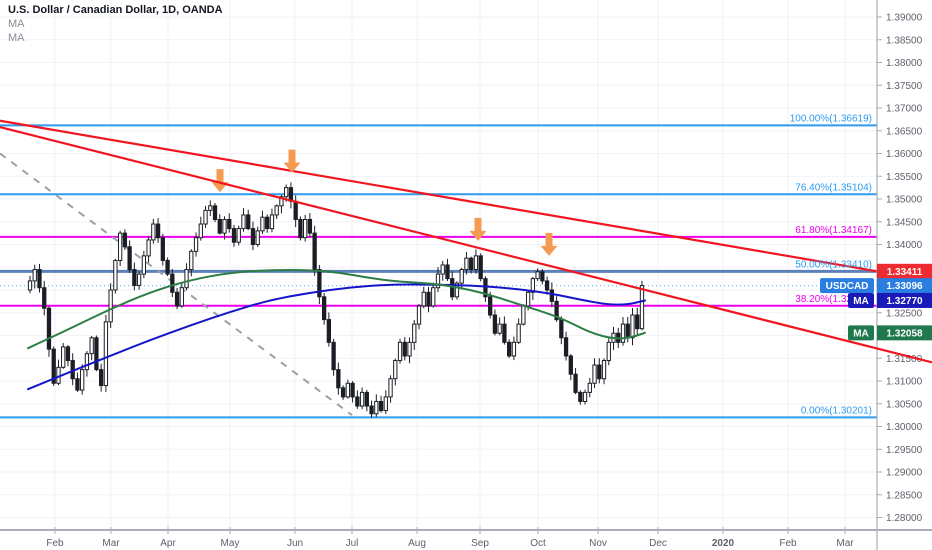  What do you see at coordinates (904, 518) in the screenshot?
I see `price-tick-label: 1.28000` at bounding box center [904, 518].